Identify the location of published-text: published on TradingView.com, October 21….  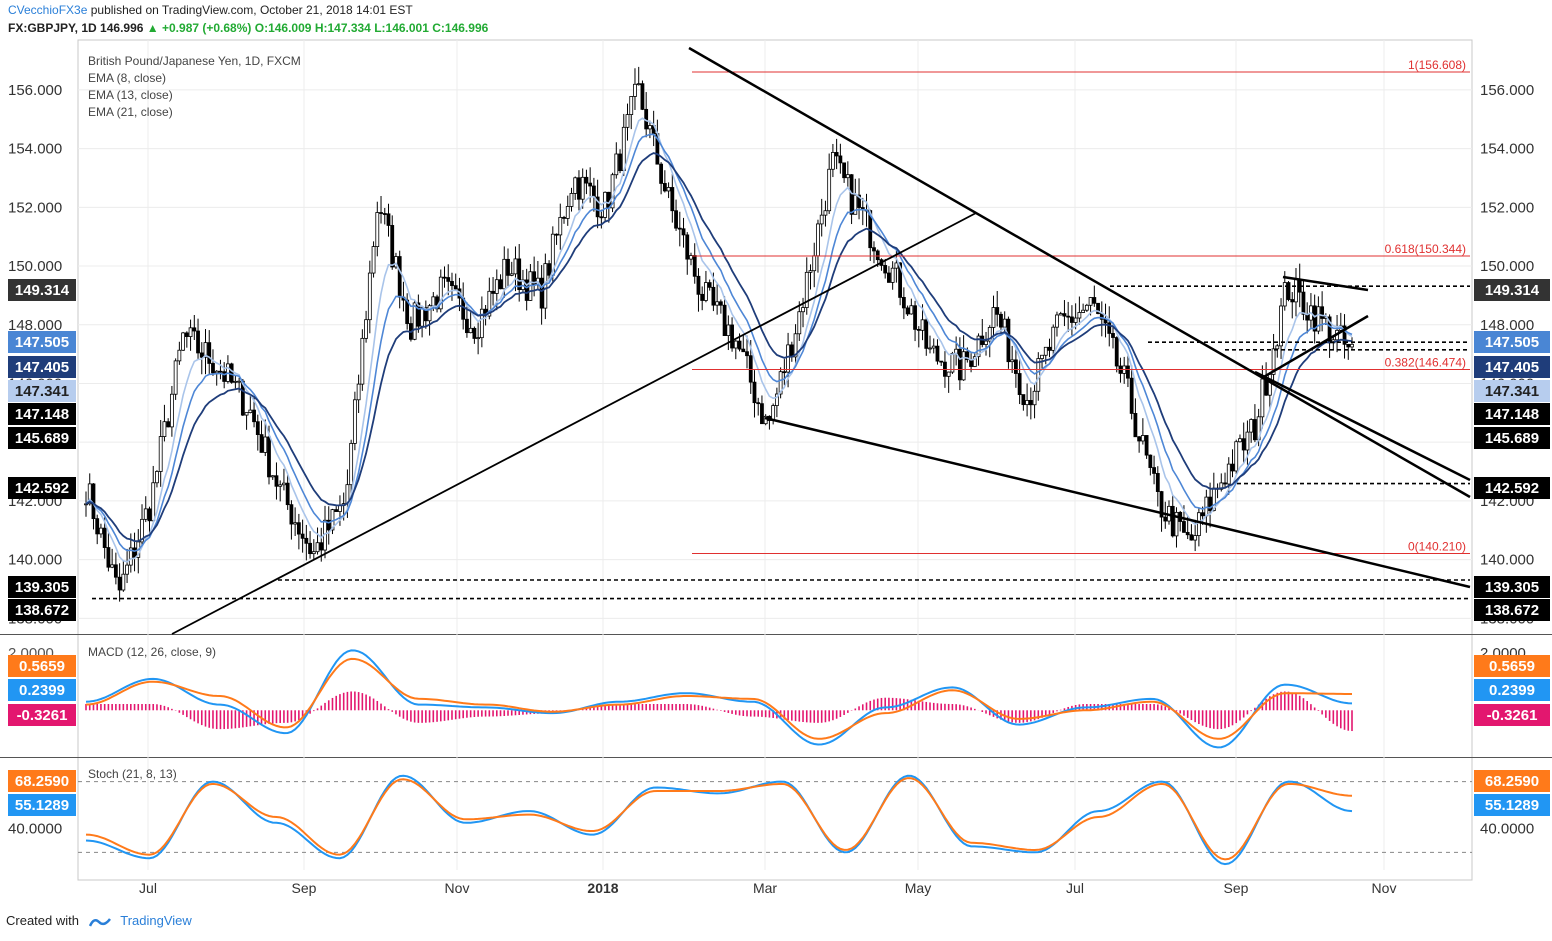
(251, 10).